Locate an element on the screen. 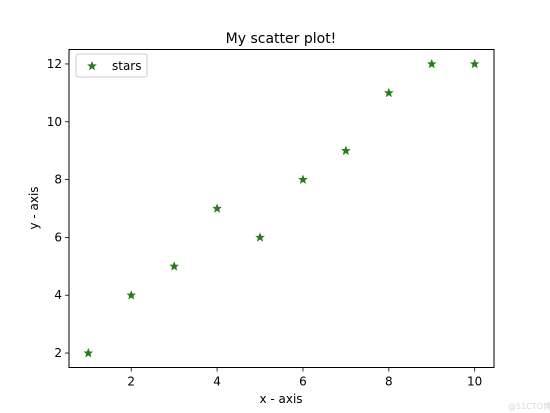 The height and width of the screenshot is (413, 550). legend: stars is located at coordinates (111, 65).